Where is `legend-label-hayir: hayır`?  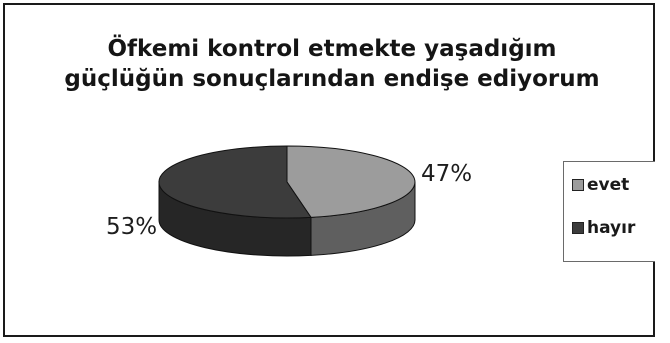 legend-label-hayir: hayır is located at coordinates (611, 228).